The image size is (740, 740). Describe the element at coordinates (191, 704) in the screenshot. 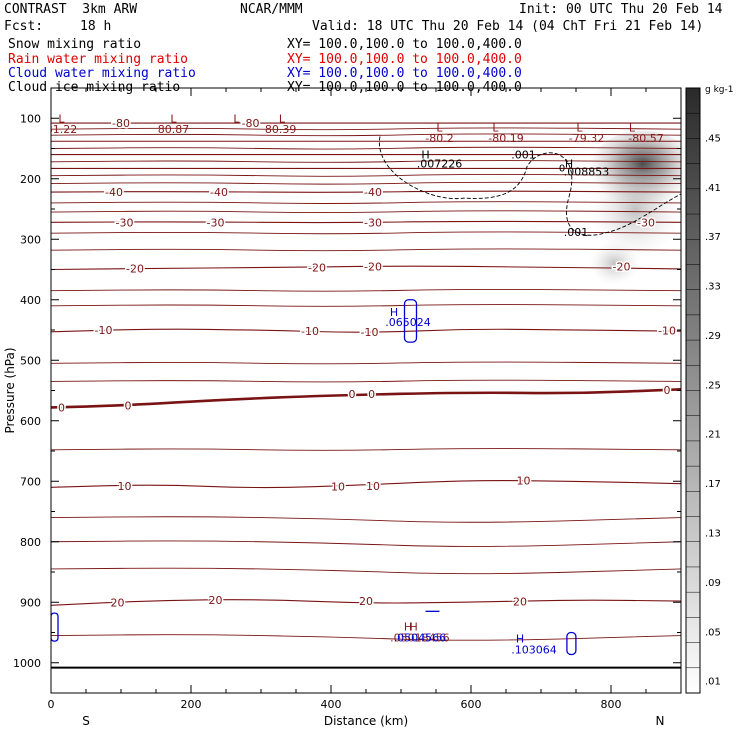

I see `x-tick-label: 200` at that location.